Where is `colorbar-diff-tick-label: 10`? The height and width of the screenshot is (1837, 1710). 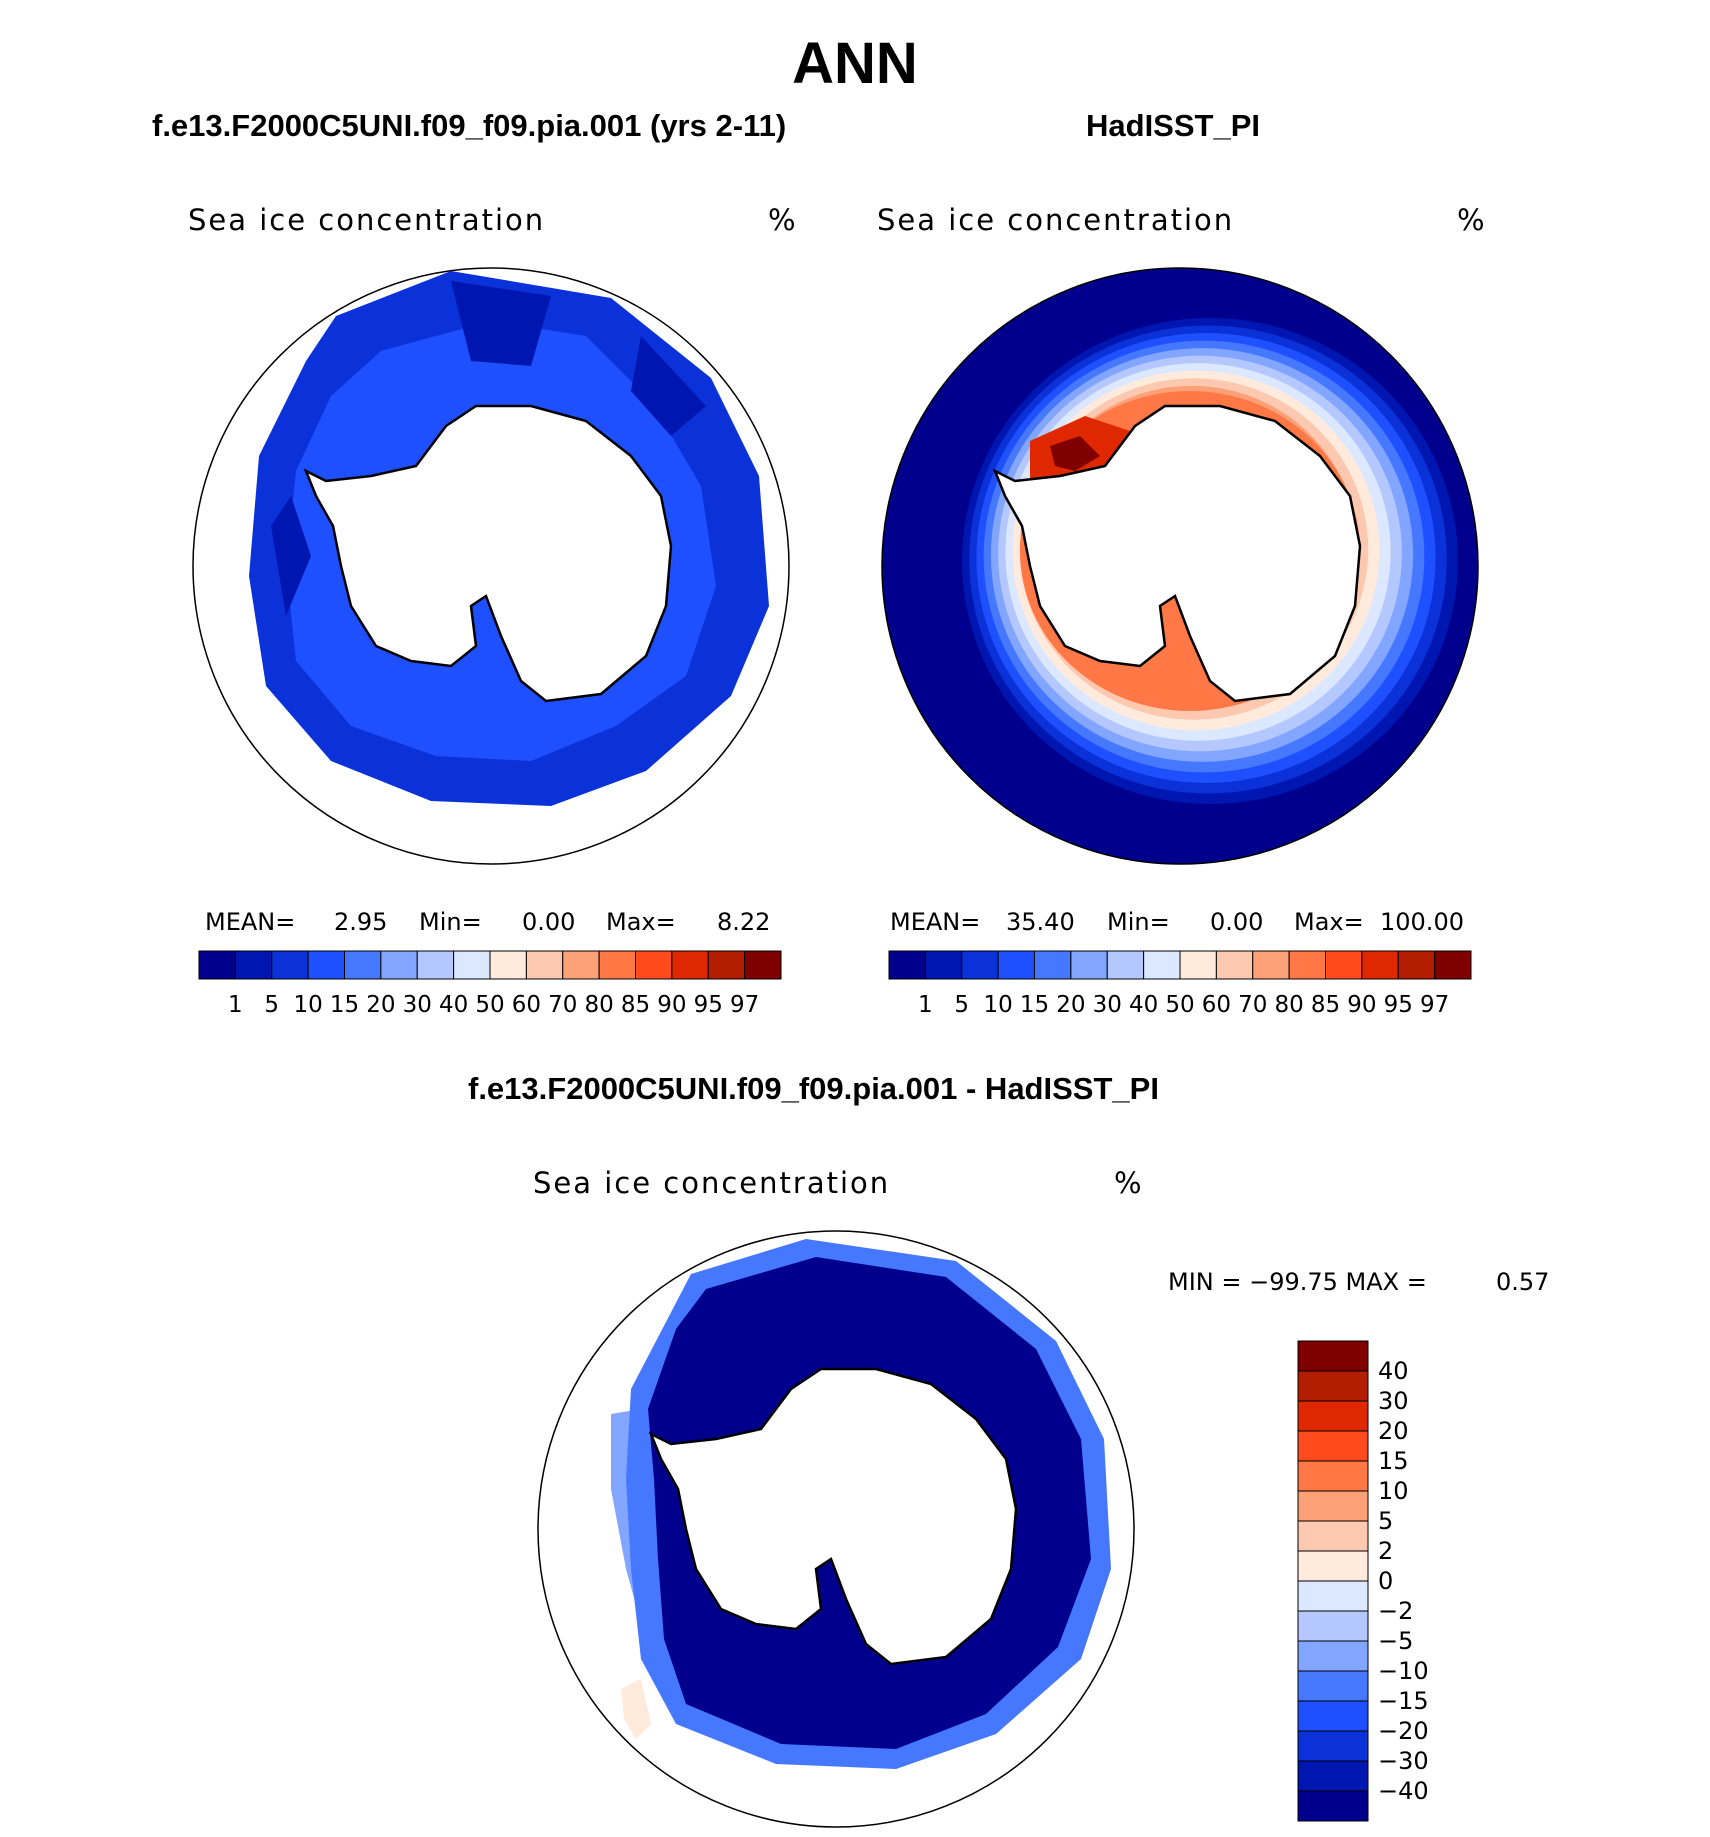 colorbar-diff-tick-label: 10 is located at coordinates (1393, 1491).